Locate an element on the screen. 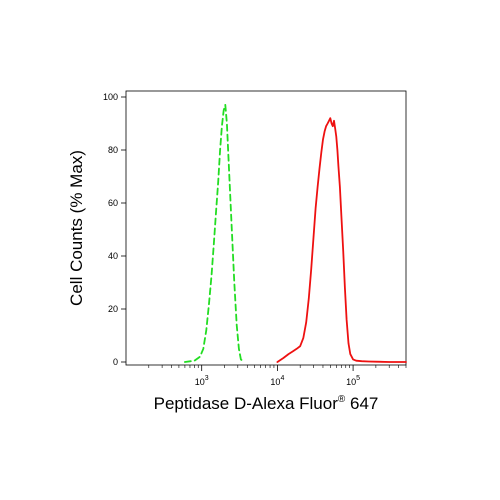 This screenshot has width=500, height=500. x-axis-title-tail: 647 is located at coordinates (361, 403).